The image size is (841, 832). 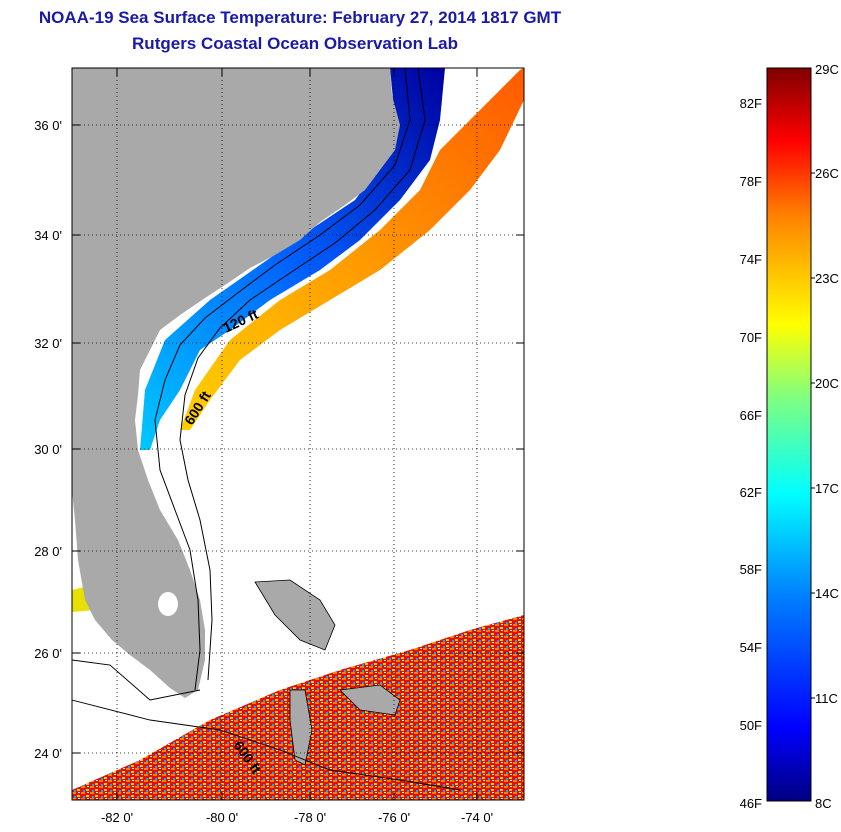 What do you see at coordinates (370, 700) in the screenshot?
I see `island-exuma` at bounding box center [370, 700].